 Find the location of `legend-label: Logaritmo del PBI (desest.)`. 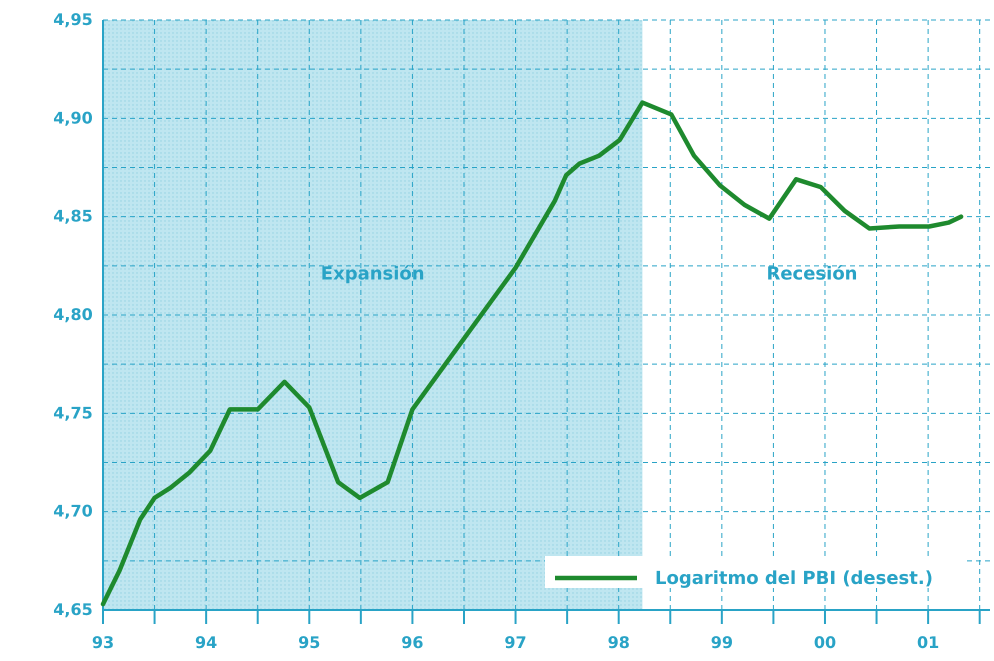

legend-label: Logaritmo del PBI (desest.) is located at coordinates (794, 578).